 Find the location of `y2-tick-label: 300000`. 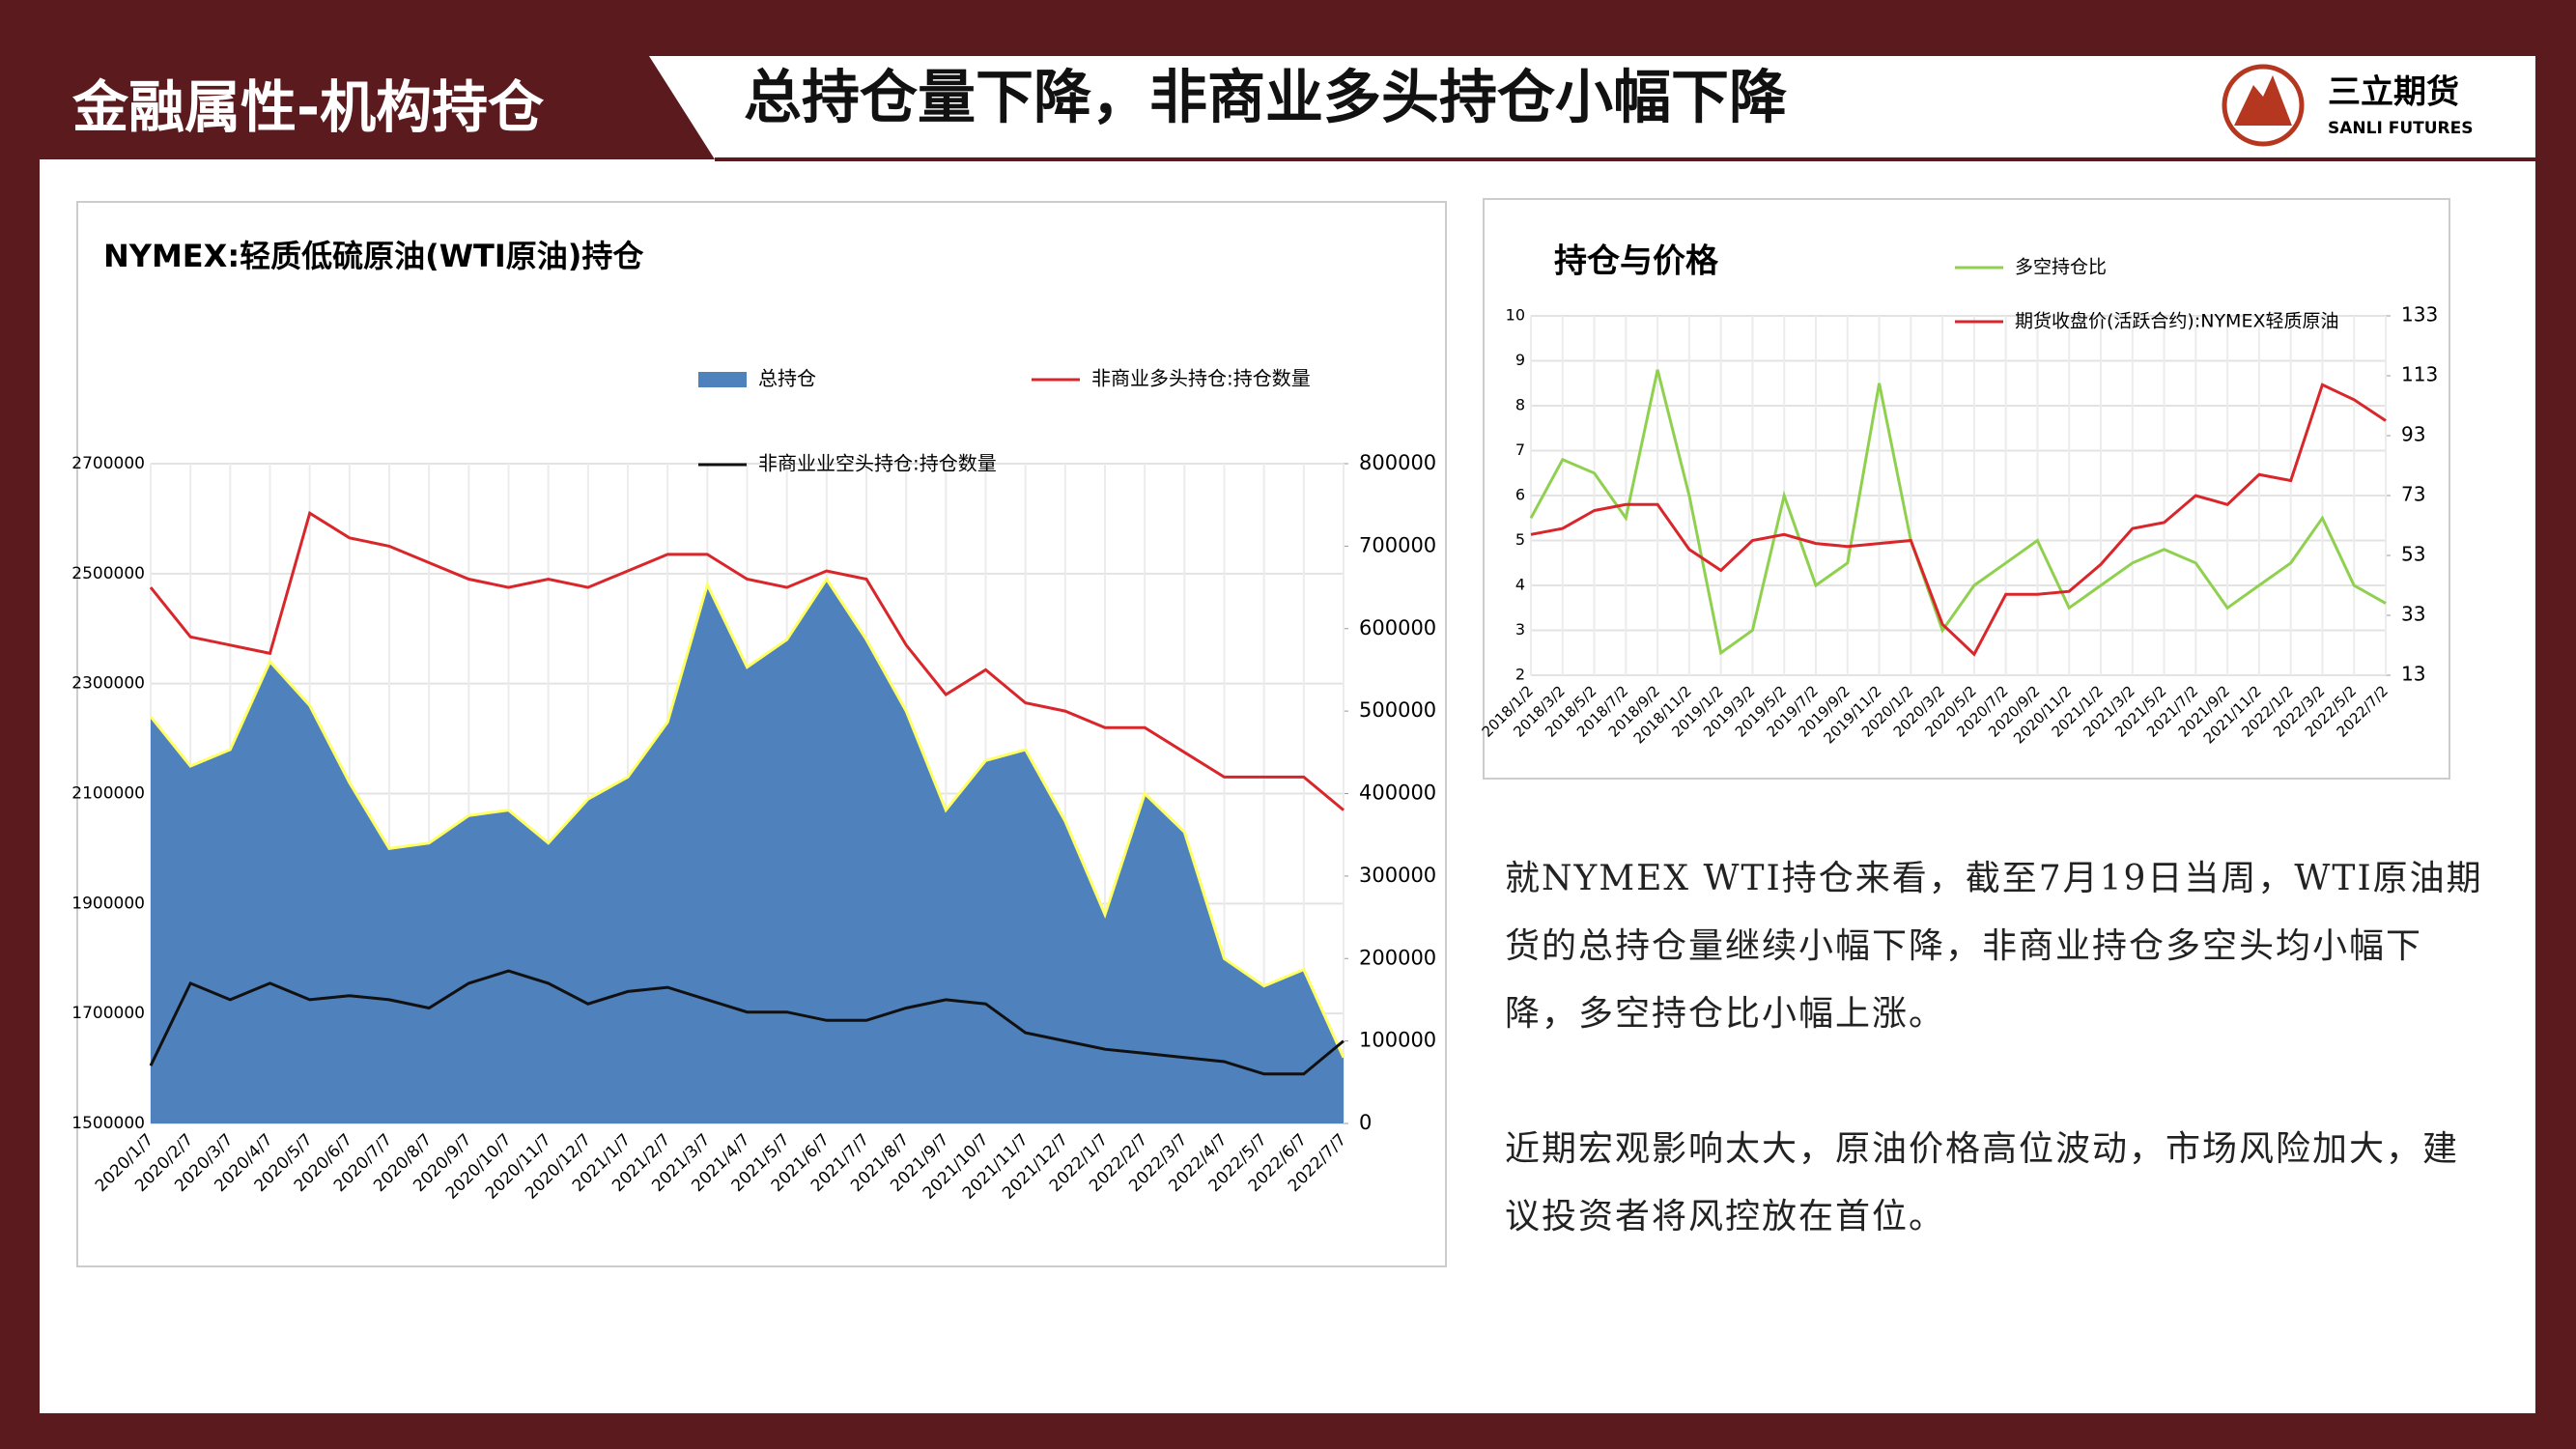

y2-tick-label: 300000 is located at coordinates (1397, 875).